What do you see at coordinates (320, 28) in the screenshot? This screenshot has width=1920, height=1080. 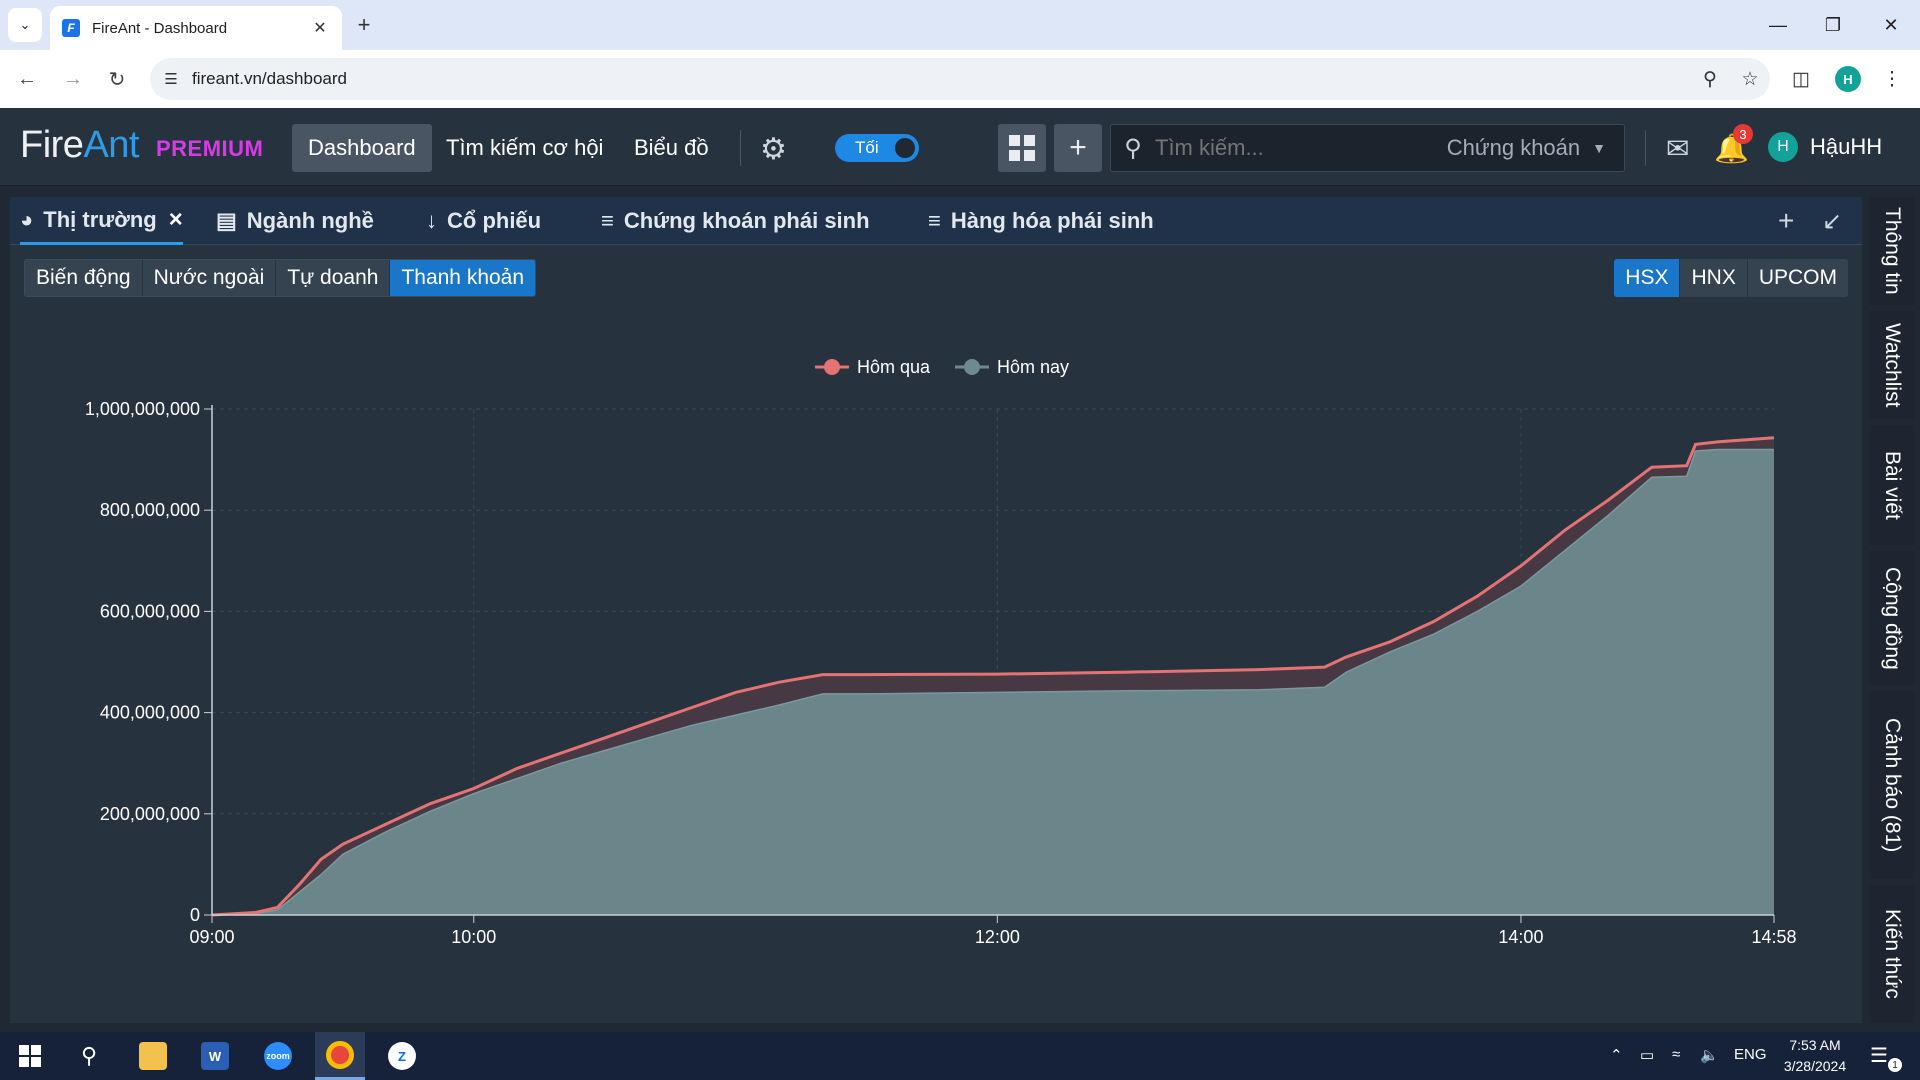 I see `tab-close-icon: ✕` at bounding box center [320, 28].